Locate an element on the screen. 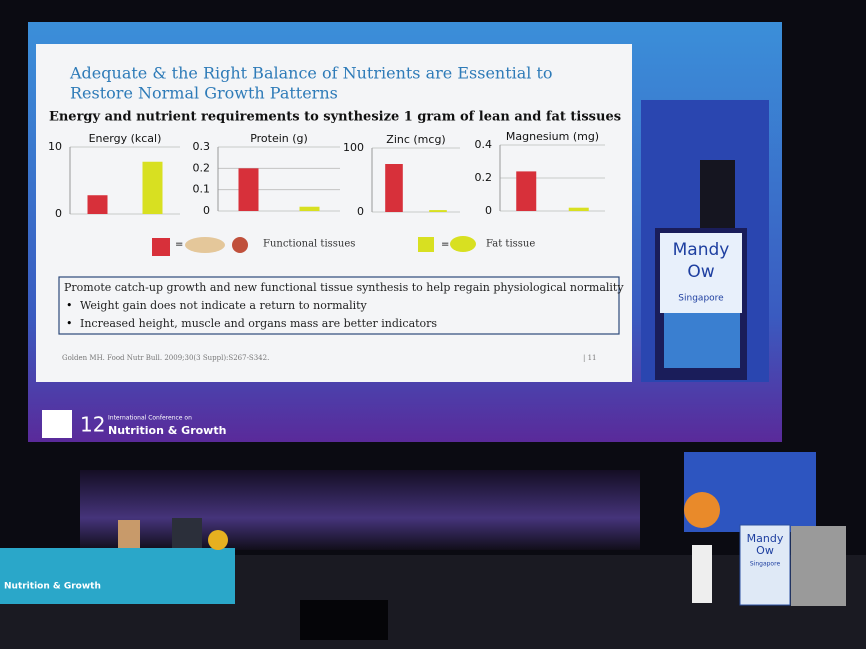 This screenshot has height=649, width=866. legend-label: Functional tissues is located at coordinates (309, 244).